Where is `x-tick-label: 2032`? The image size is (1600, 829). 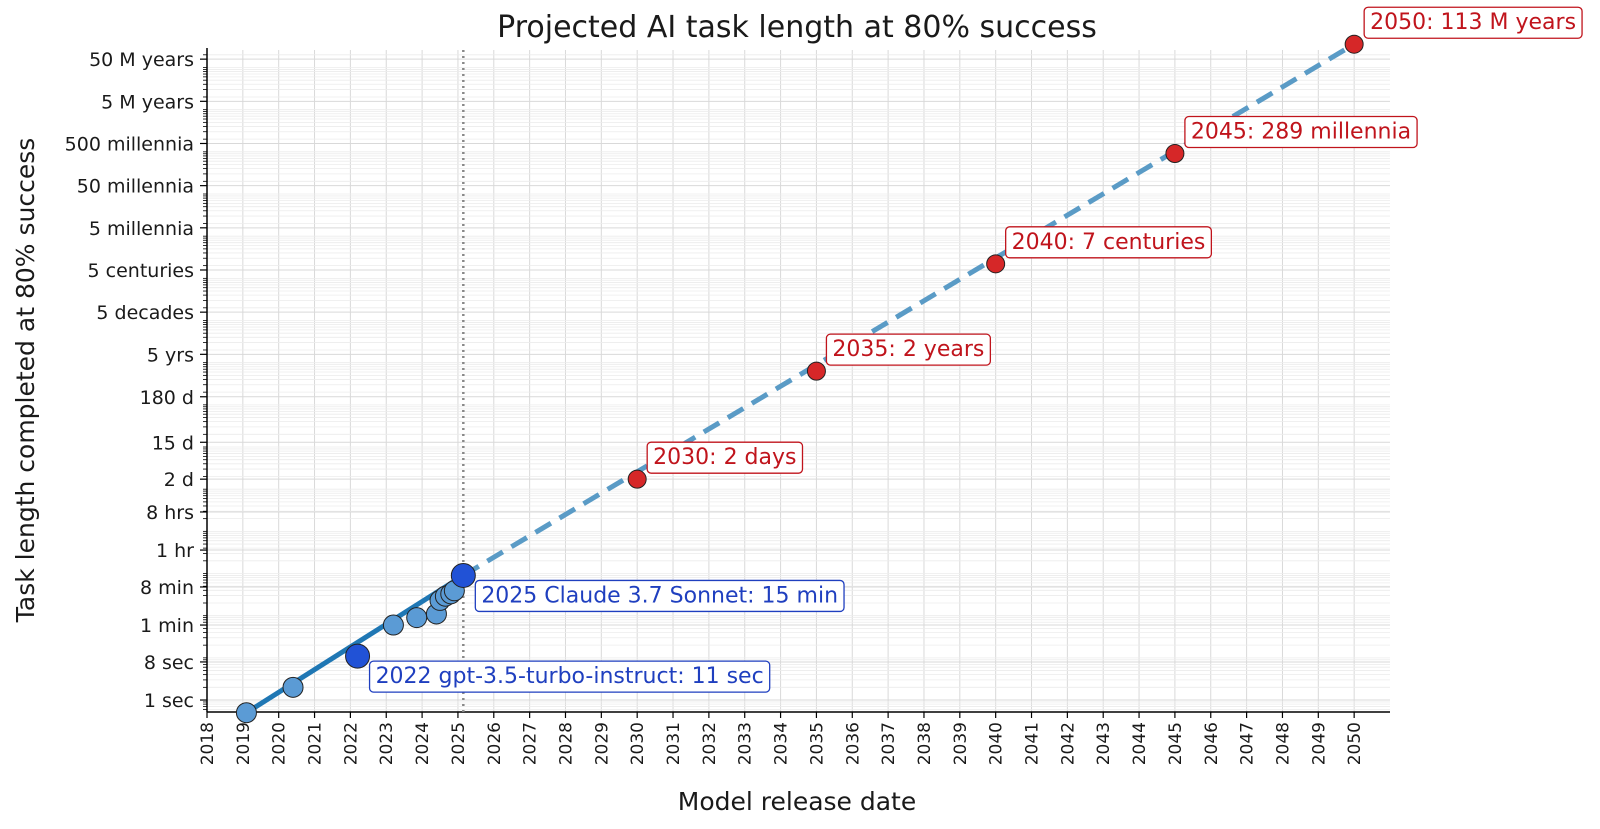 x-tick-label: 2032 is located at coordinates (710, 743).